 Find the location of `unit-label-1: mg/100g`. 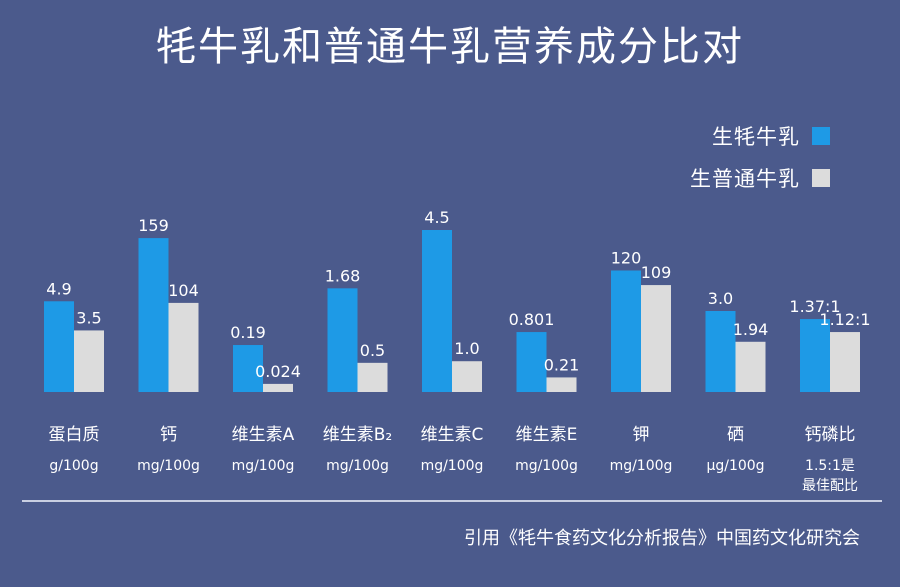

unit-label-1: mg/100g is located at coordinates (168, 466).